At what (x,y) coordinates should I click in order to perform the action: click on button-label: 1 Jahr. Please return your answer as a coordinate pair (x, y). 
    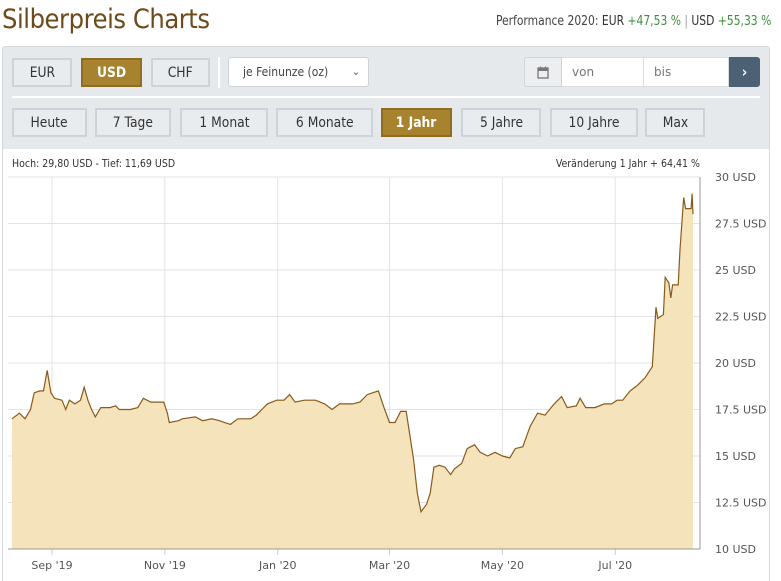
    Looking at the image, I should click on (416, 122).